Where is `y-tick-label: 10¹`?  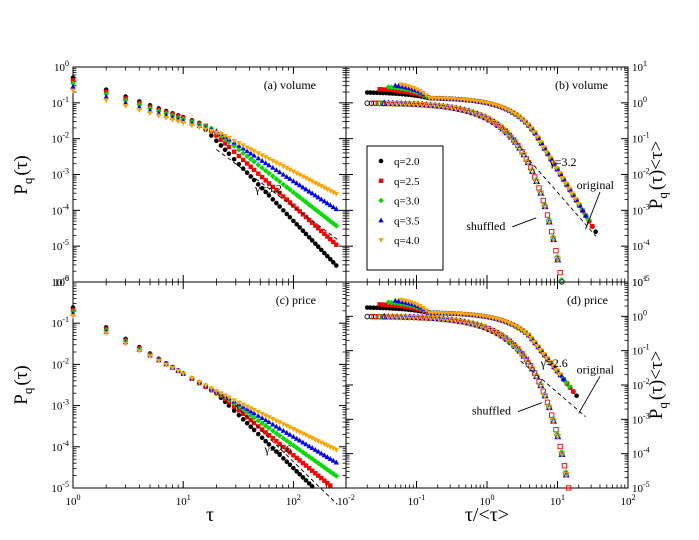
y-tick-label: 10¹ is located at coordinates (639, 66).